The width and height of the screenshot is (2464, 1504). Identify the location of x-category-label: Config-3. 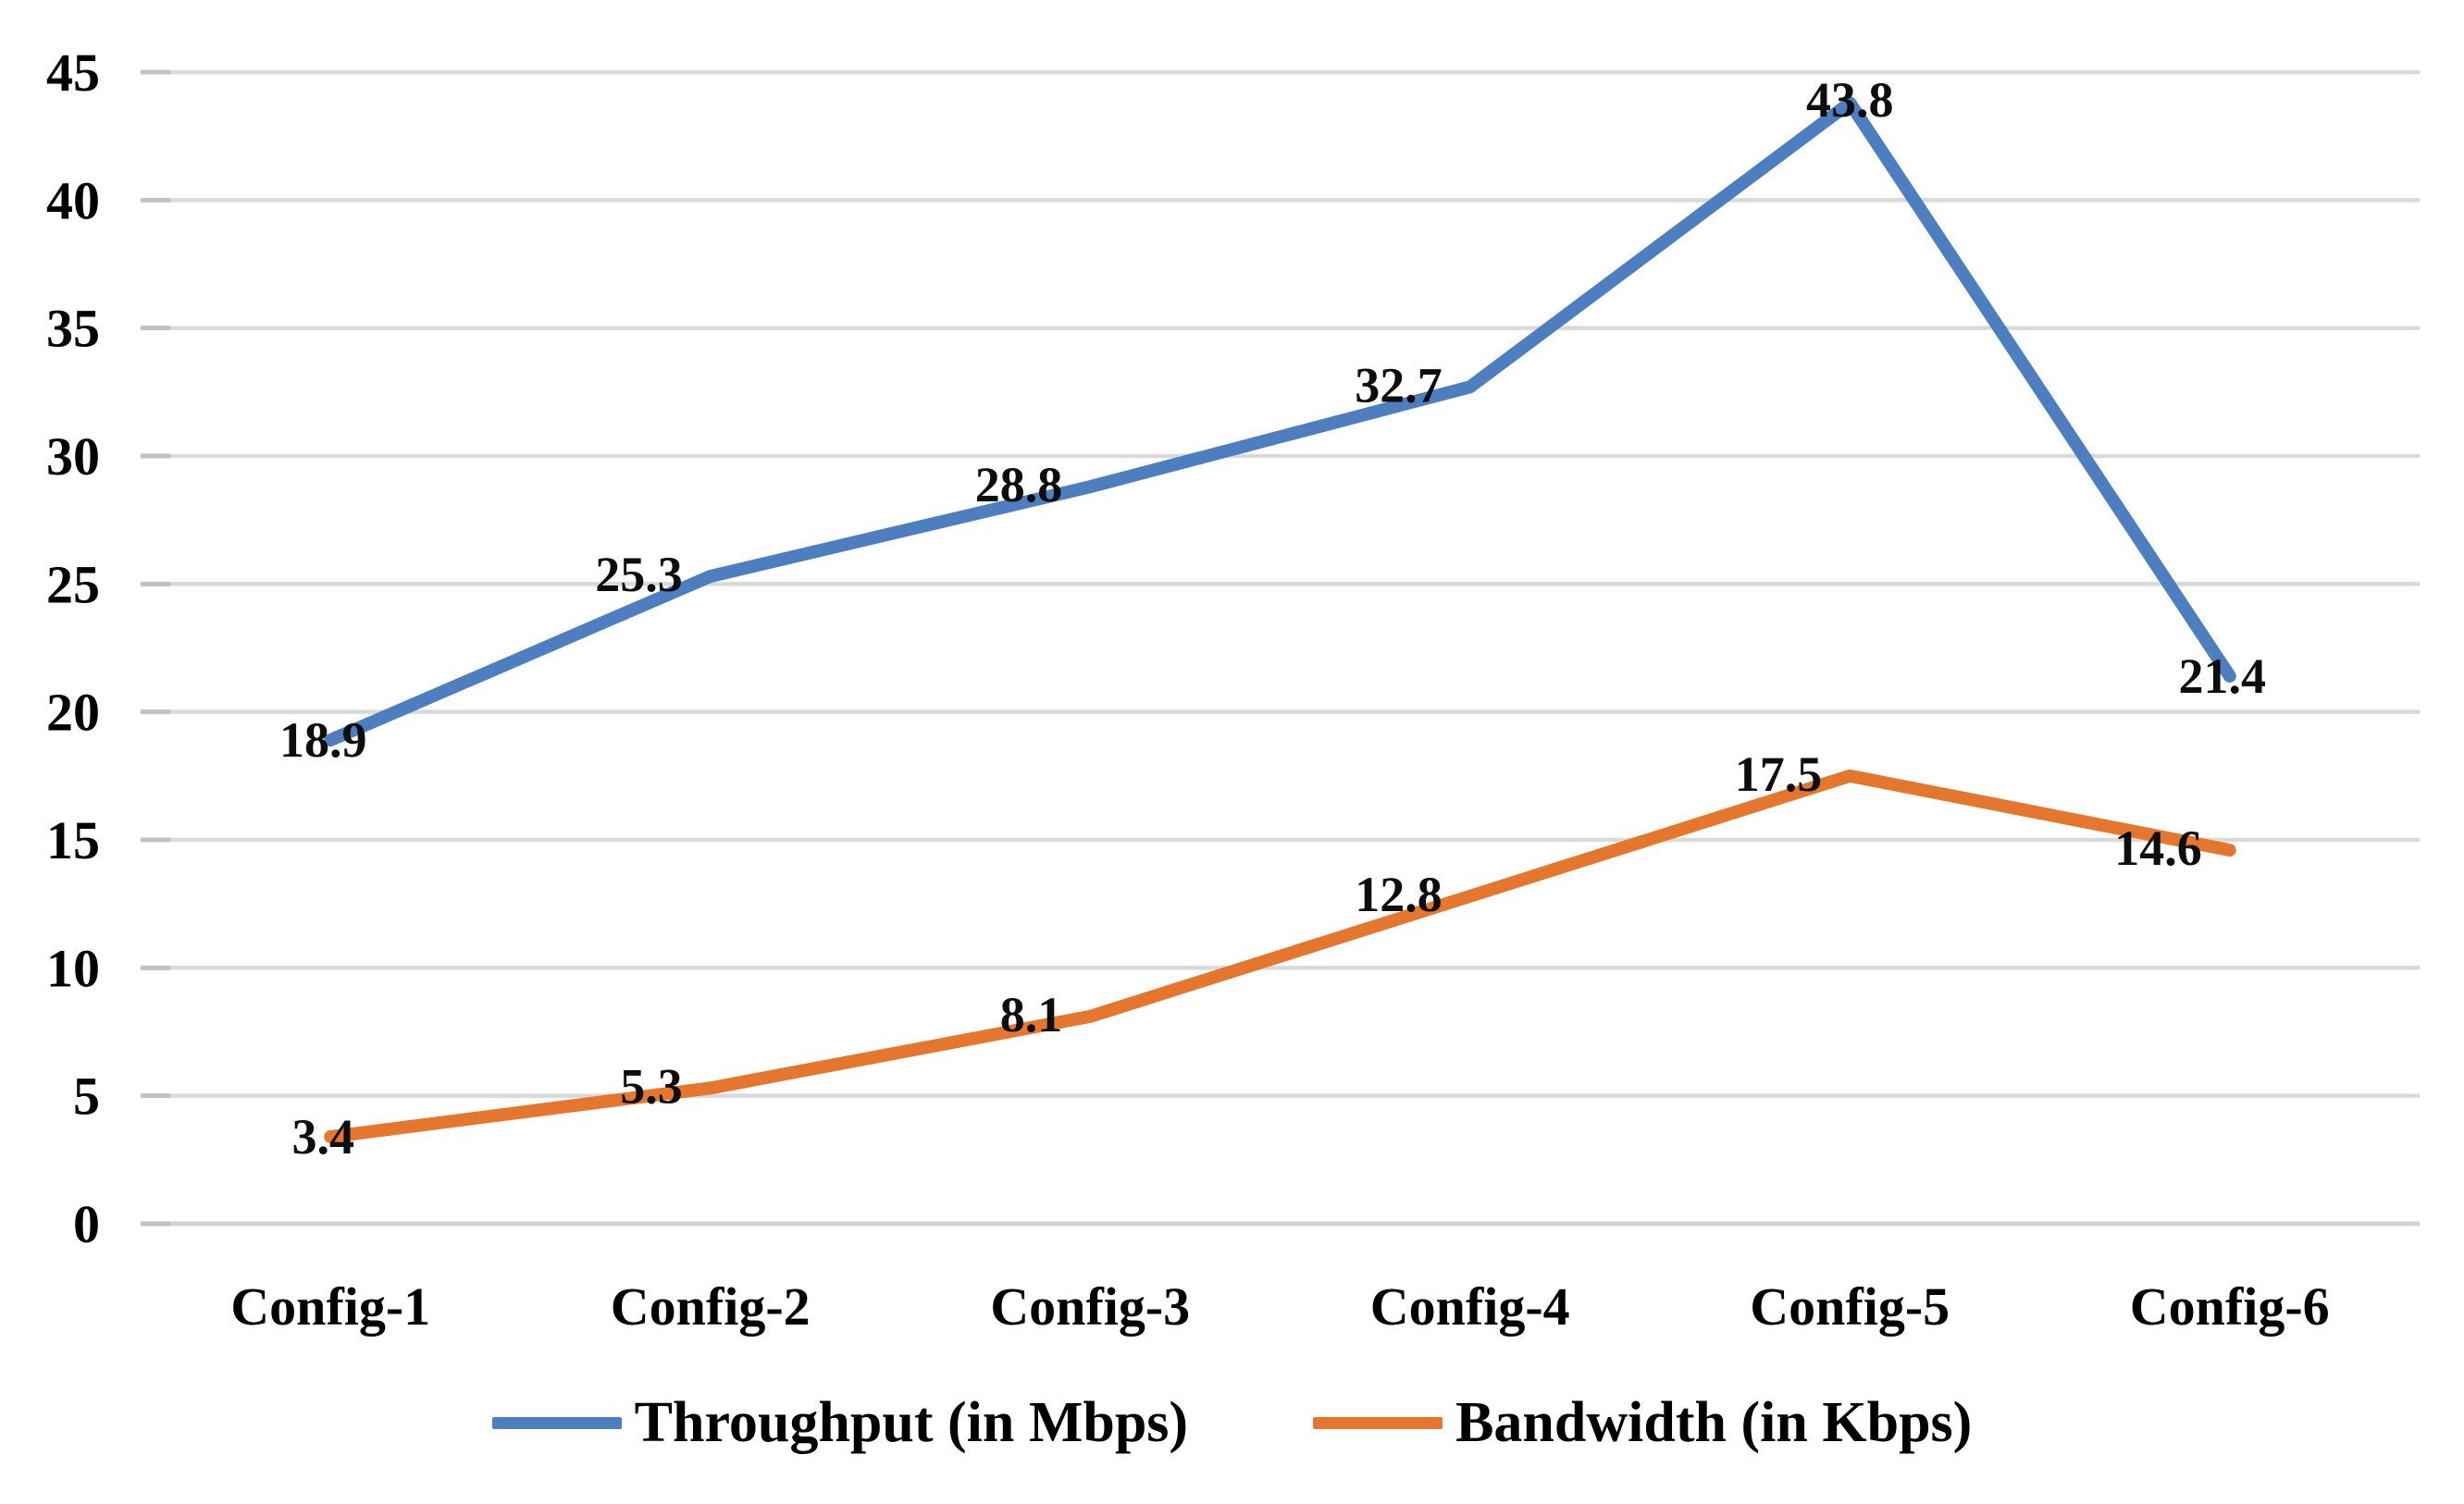
(1090, 1306).